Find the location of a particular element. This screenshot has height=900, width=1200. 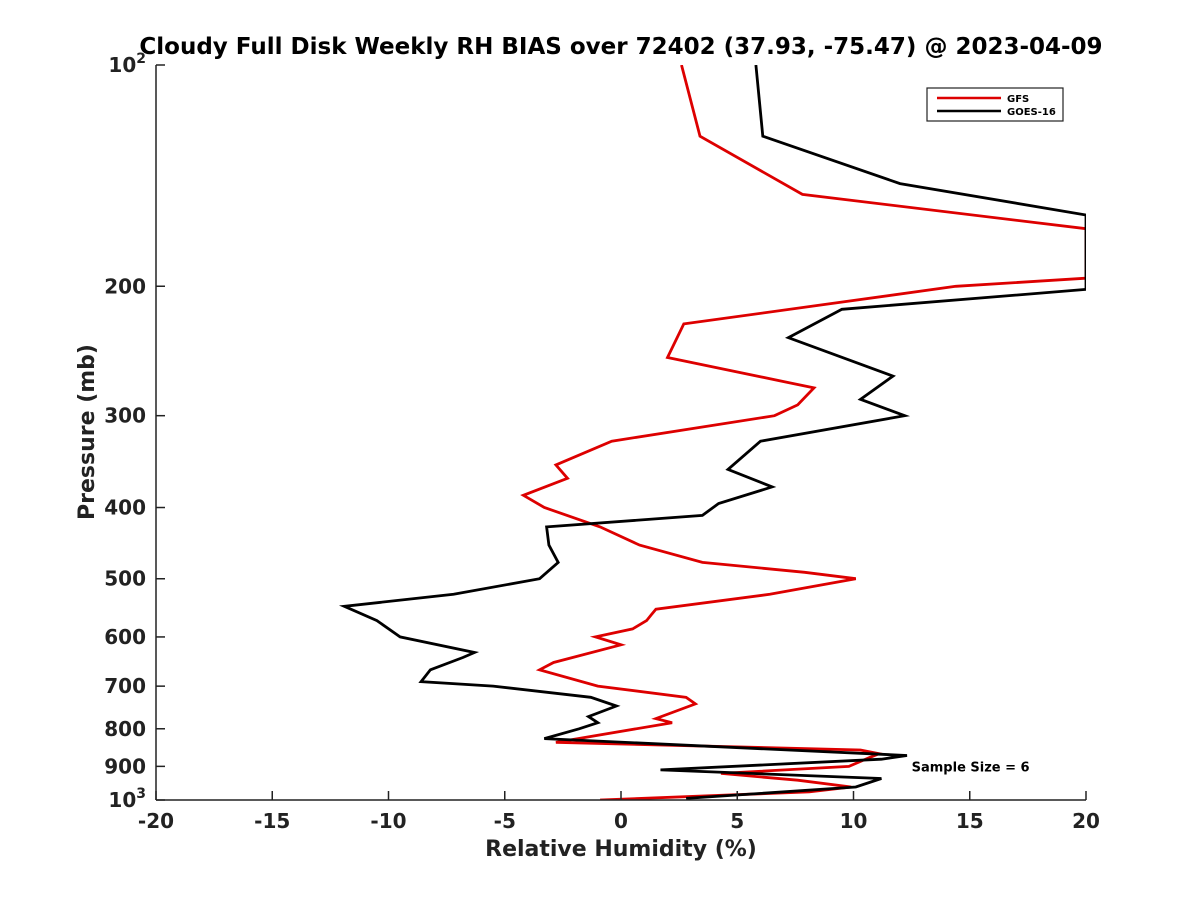

y-tick-label: 400 is located at coordinates (125, 508).